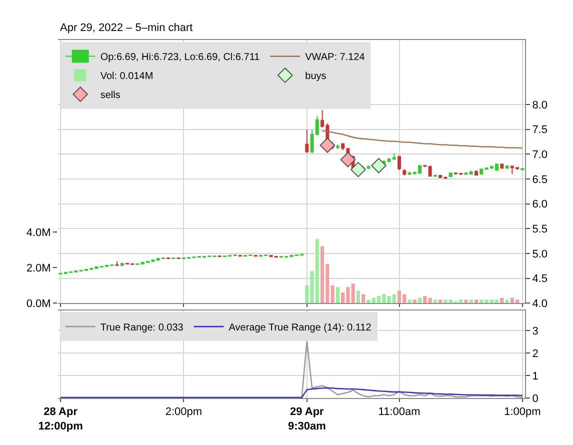 This screenshot has width=573, height=445. Describe the element at coordinates (335, 58) in the screenshot. I see `legend-label: VWAP: 7.124` at that location.